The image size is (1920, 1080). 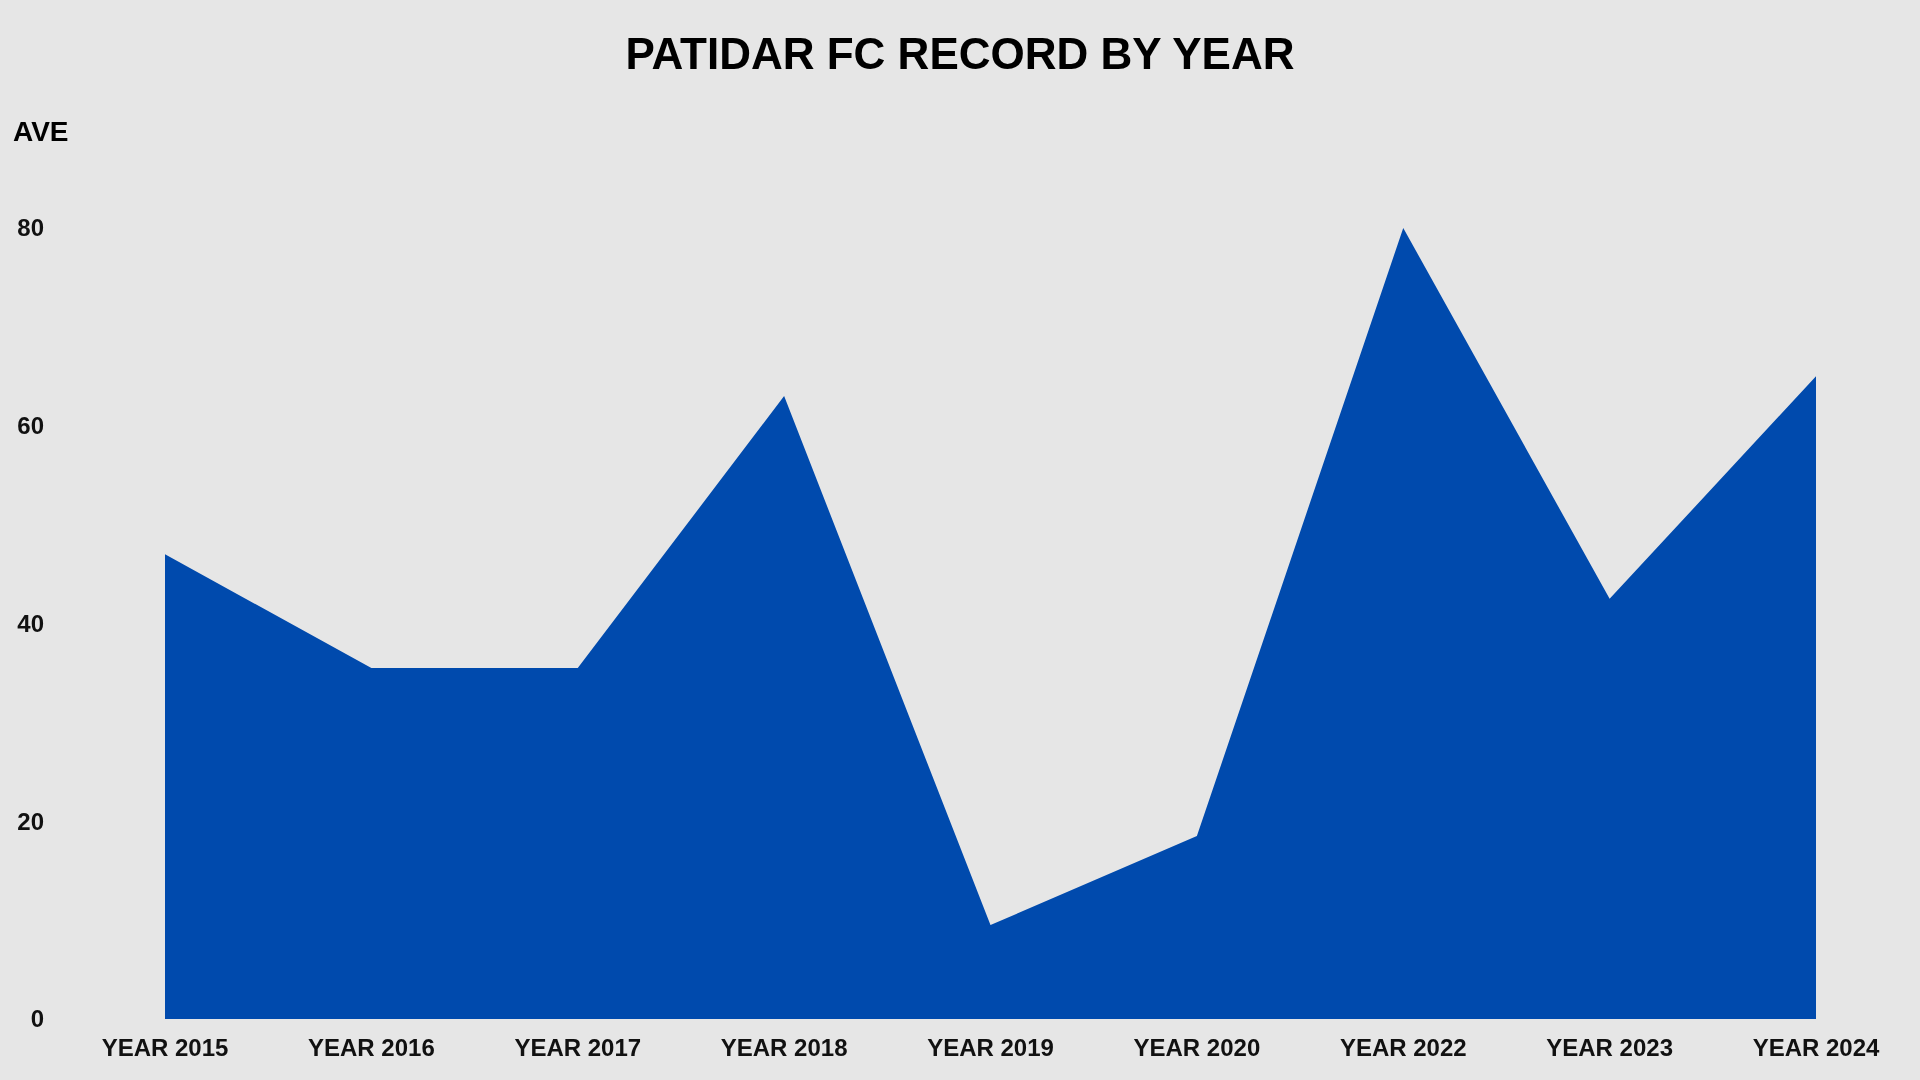 What do you see at coordinates (1816, 1047) in the screenshot?
I see `x-tick-label: YEAR 2024` at bounding box center [1816, 1047].